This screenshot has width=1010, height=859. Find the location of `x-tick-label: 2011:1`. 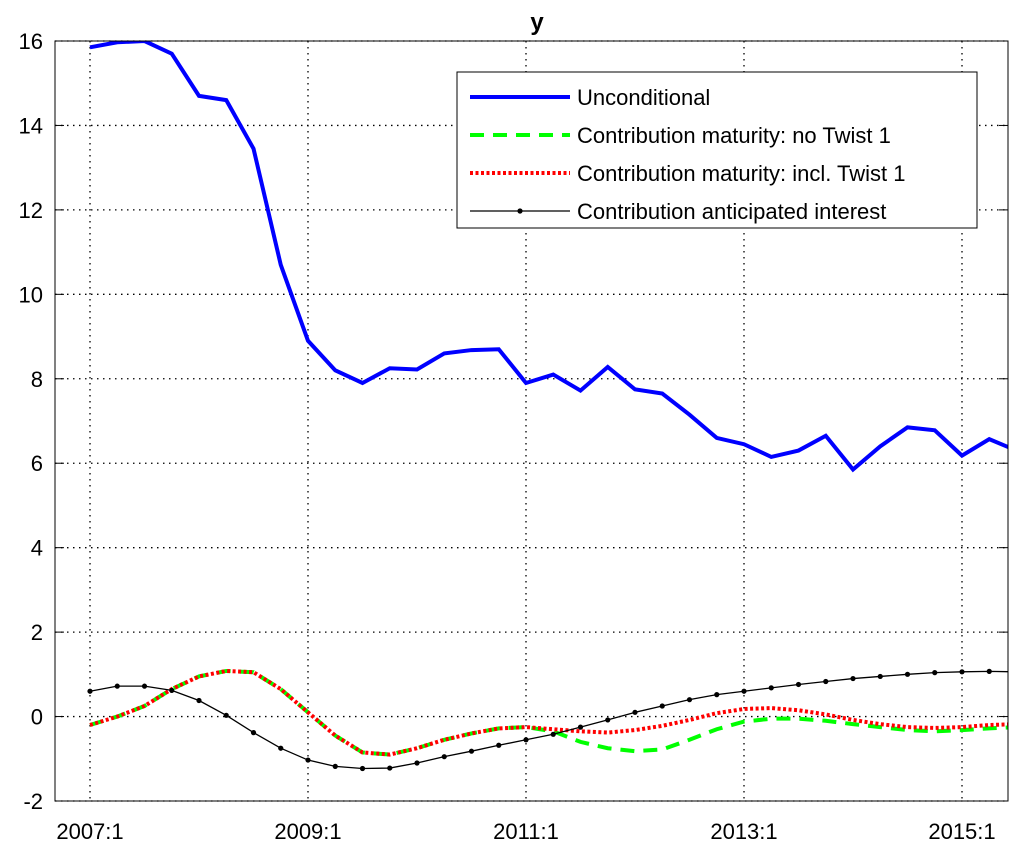

x-tick-label: 2011:1 is located at coordinates (526, 831).